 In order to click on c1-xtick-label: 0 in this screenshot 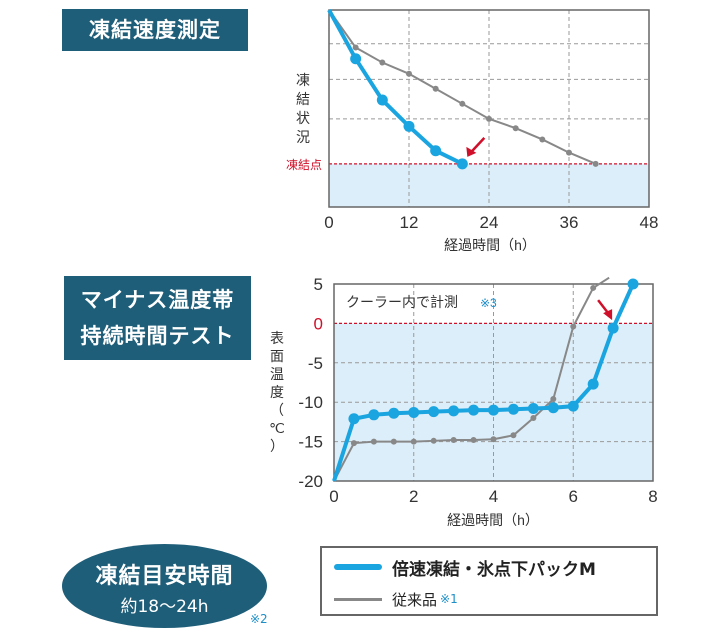, I will do `click(328, 222)`.